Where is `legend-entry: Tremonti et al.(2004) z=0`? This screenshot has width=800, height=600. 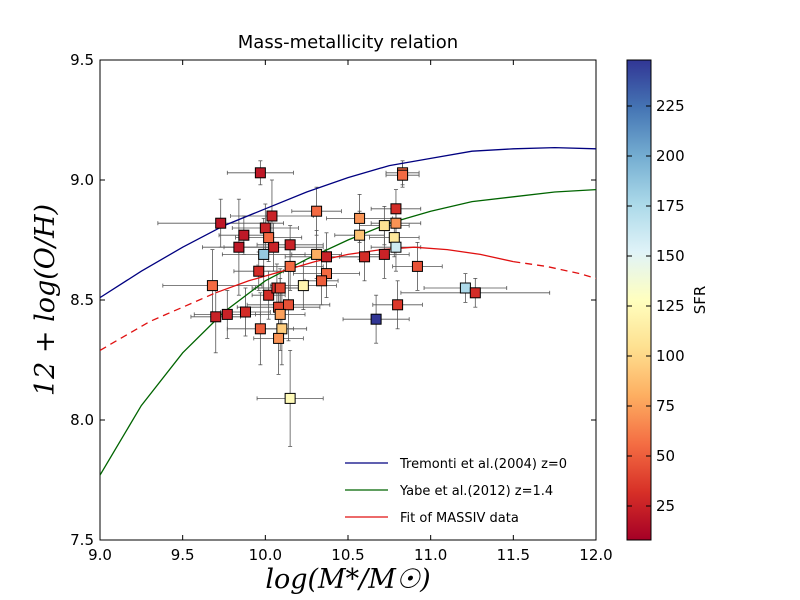
legend-entry: Tremonti et al.(2004) z=0 is located at coordinates (483, 464).